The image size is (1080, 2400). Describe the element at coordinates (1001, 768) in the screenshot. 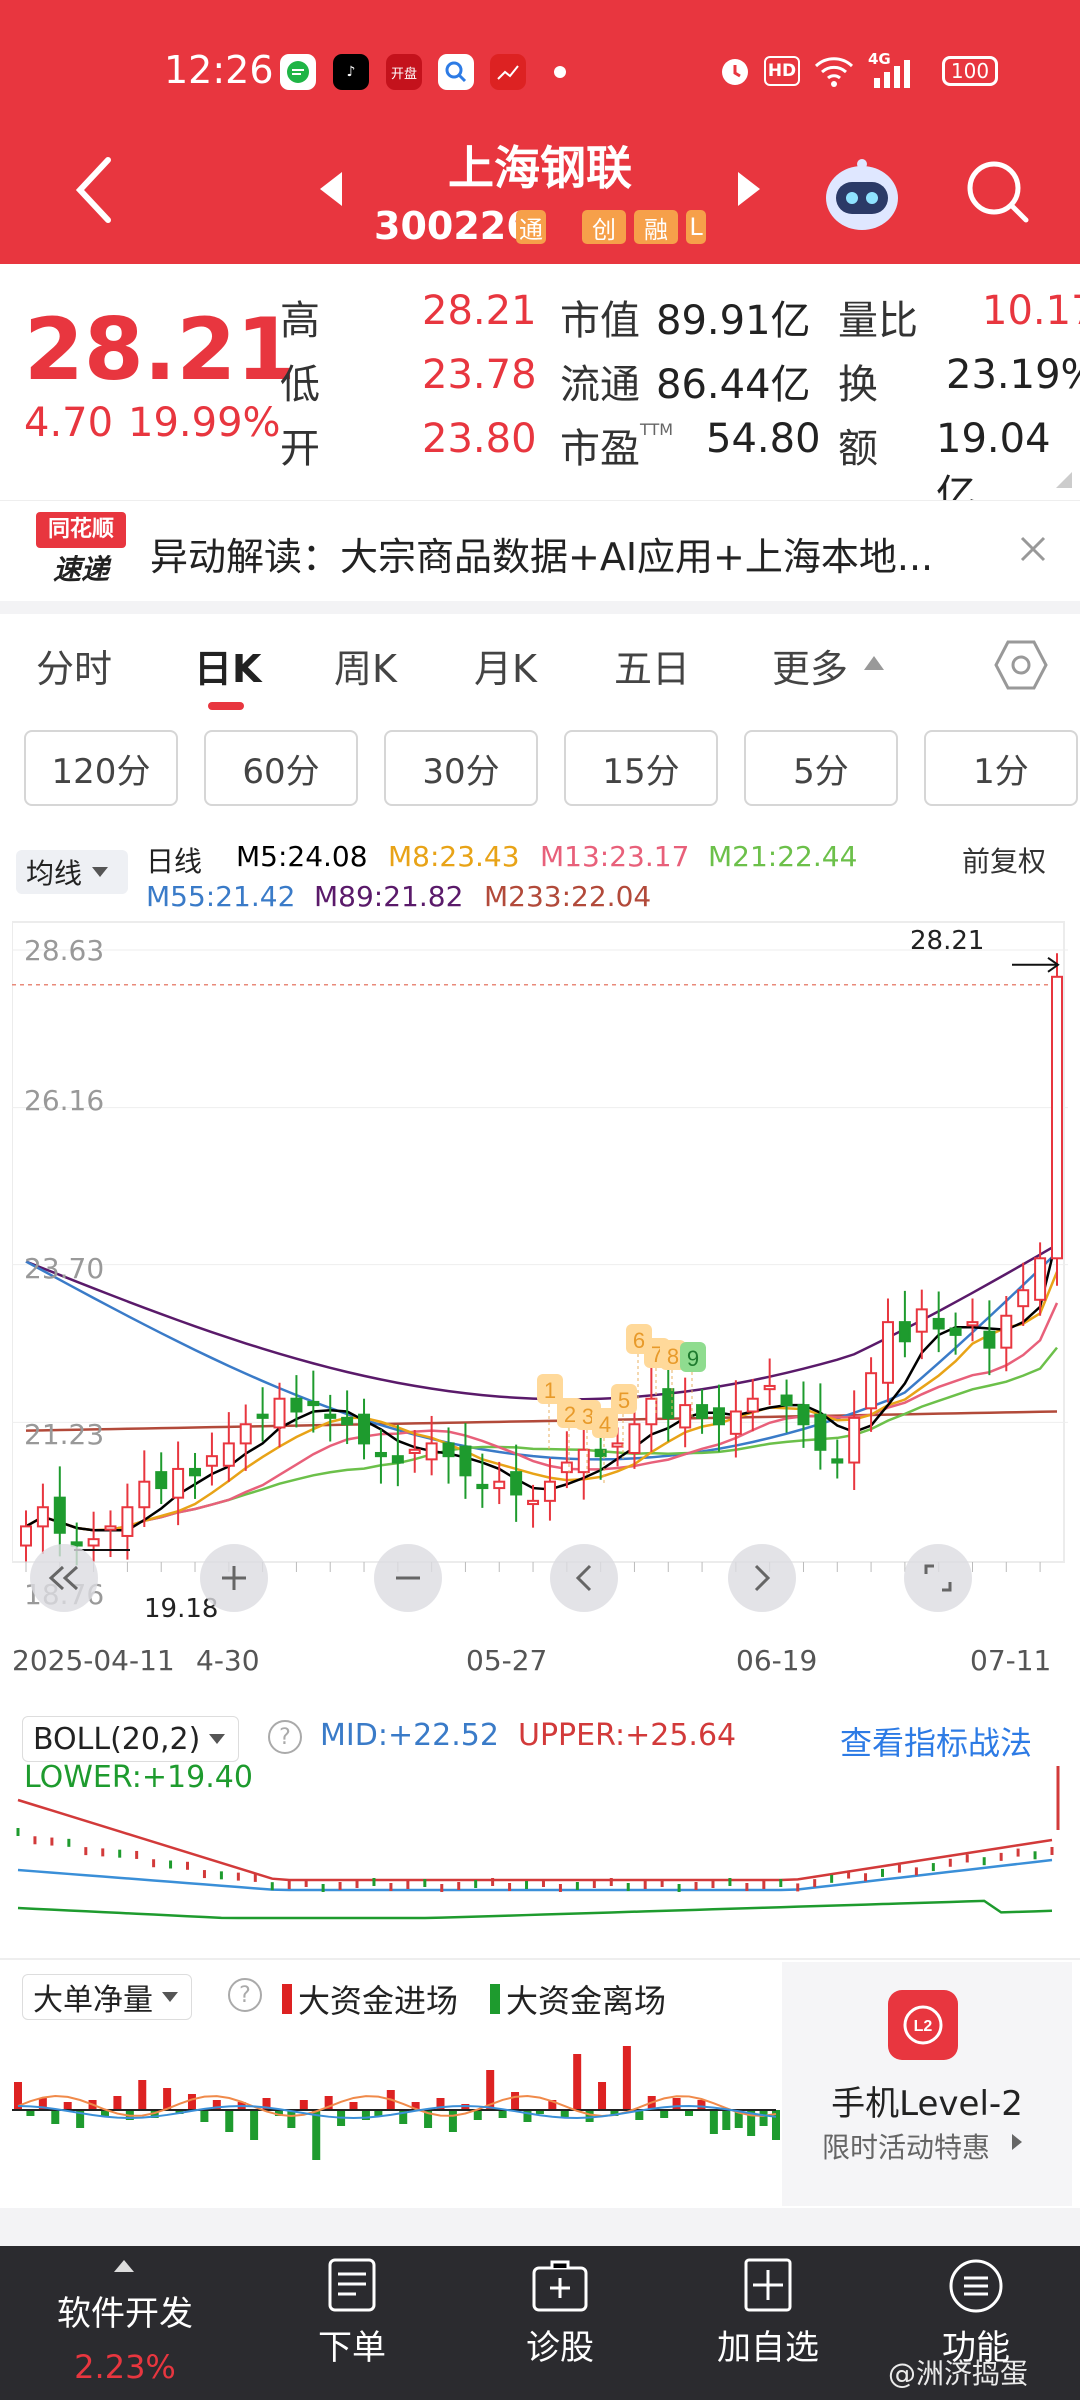

I see `period-1: 1分` at that location.